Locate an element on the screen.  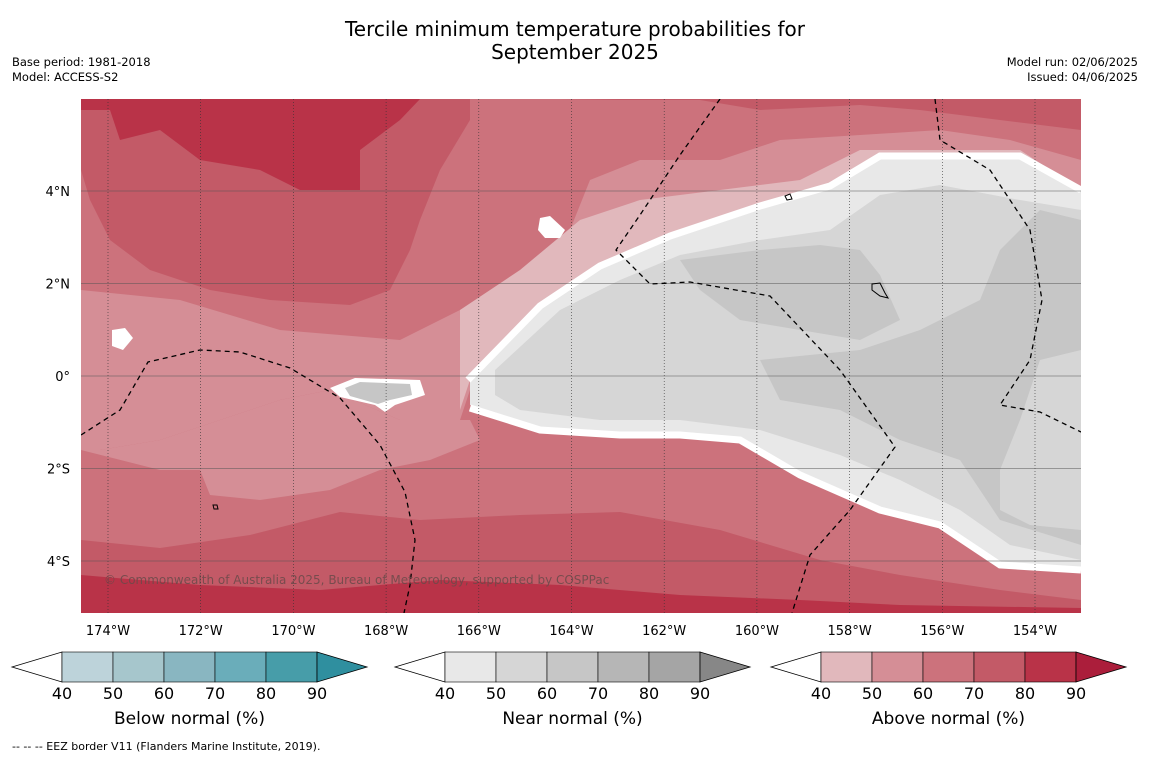
lon-tick-label: 168°W is located at coordinates (386, 631).